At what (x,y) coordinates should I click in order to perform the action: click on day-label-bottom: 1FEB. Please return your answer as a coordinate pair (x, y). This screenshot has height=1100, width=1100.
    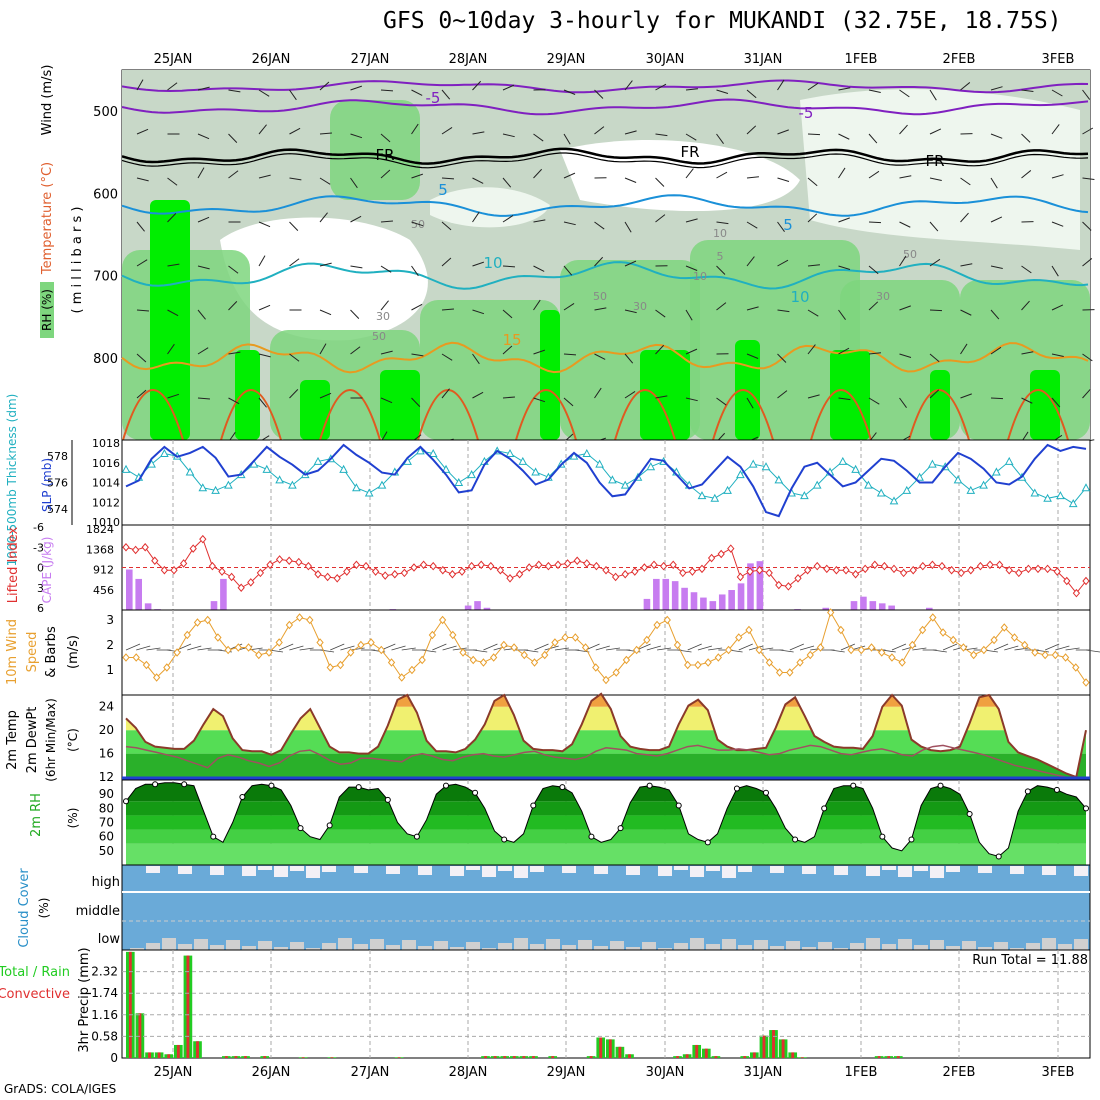
    Looking at the image, I should click on (861, 1072).